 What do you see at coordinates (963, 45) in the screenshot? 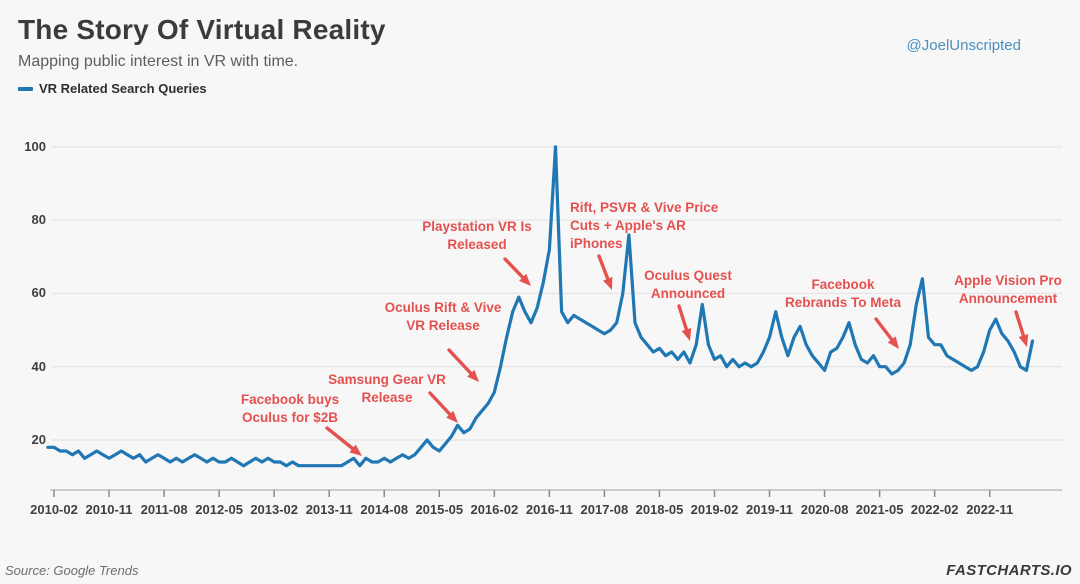
I see `author-handle: @JoelUnscripted` at bounding box center [963, 45].